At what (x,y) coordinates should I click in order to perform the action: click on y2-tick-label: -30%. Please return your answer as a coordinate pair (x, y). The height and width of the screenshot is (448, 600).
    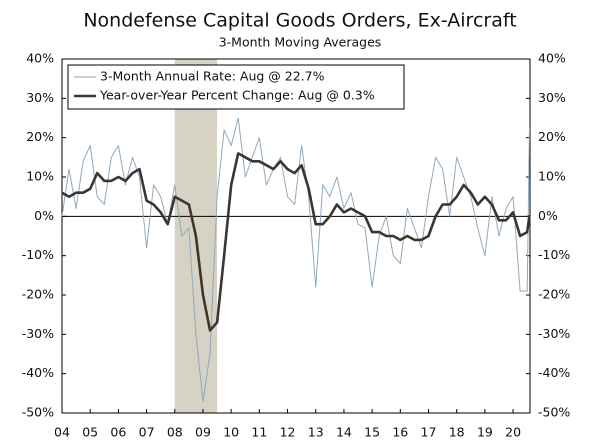
    Looking at the image, I should click on (554, 333).